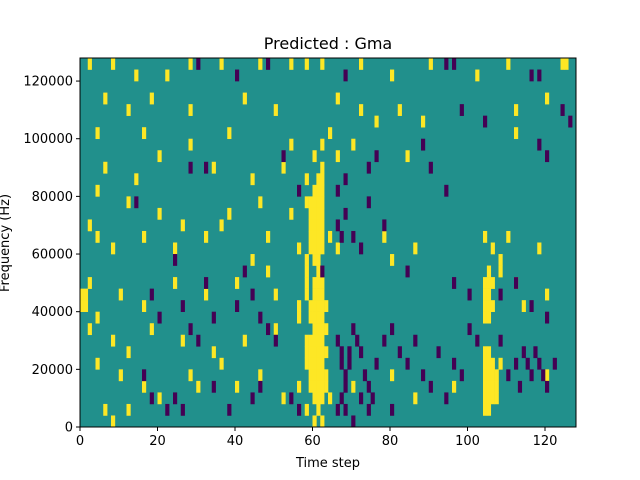 This screenshot has width=640, height=480. Describe the element at coordinates (69, 428) in the screenshot. I see `y-tick-label: 0` at that location.